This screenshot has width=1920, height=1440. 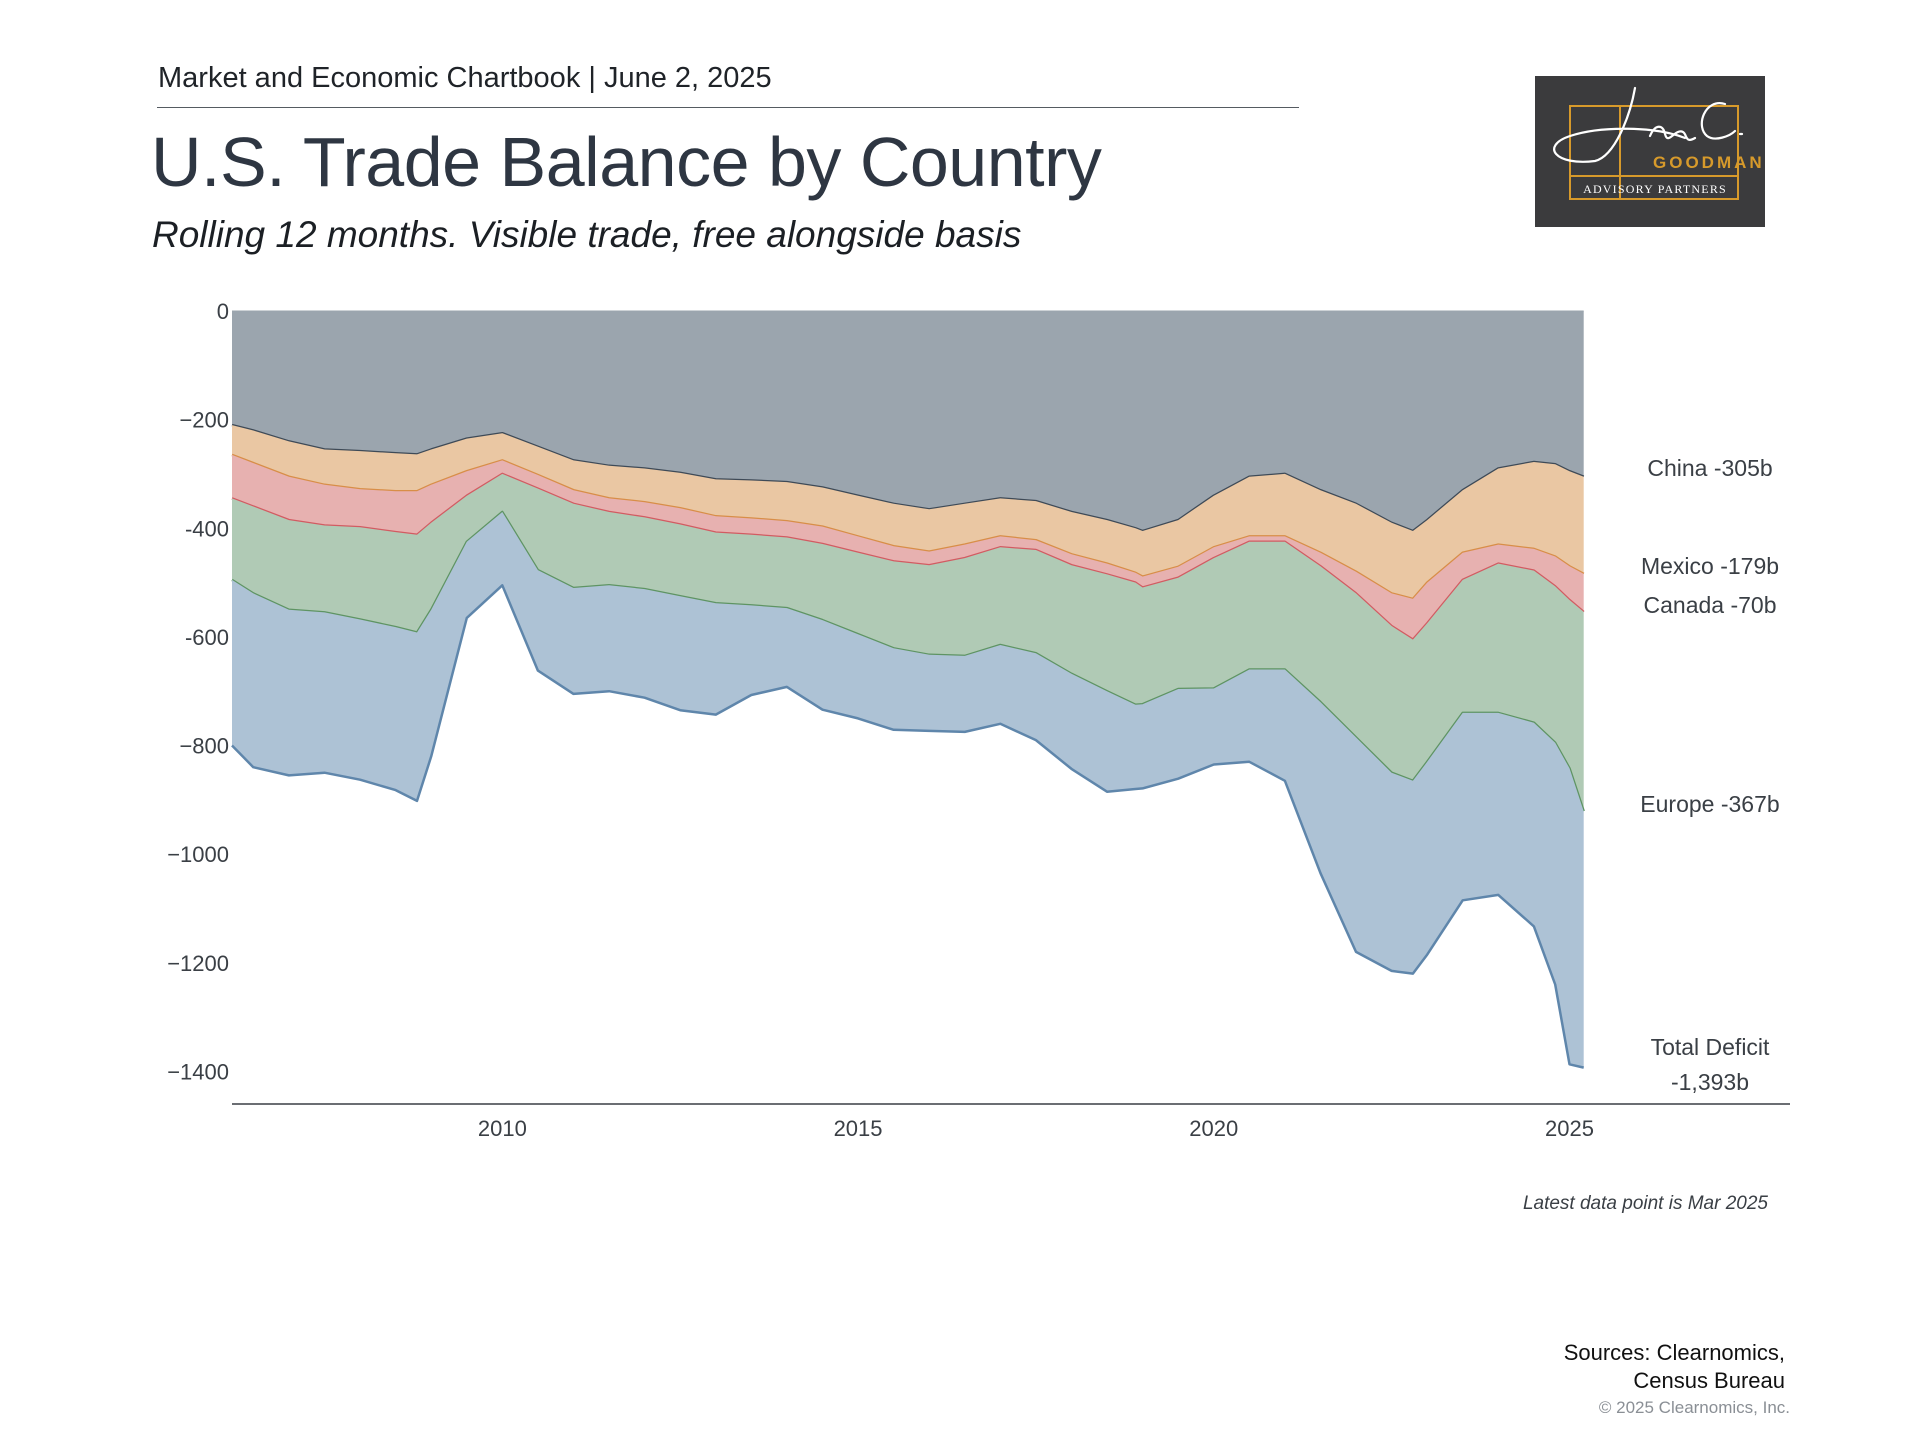 I want to click on area-china, so click(x=908, y=421).